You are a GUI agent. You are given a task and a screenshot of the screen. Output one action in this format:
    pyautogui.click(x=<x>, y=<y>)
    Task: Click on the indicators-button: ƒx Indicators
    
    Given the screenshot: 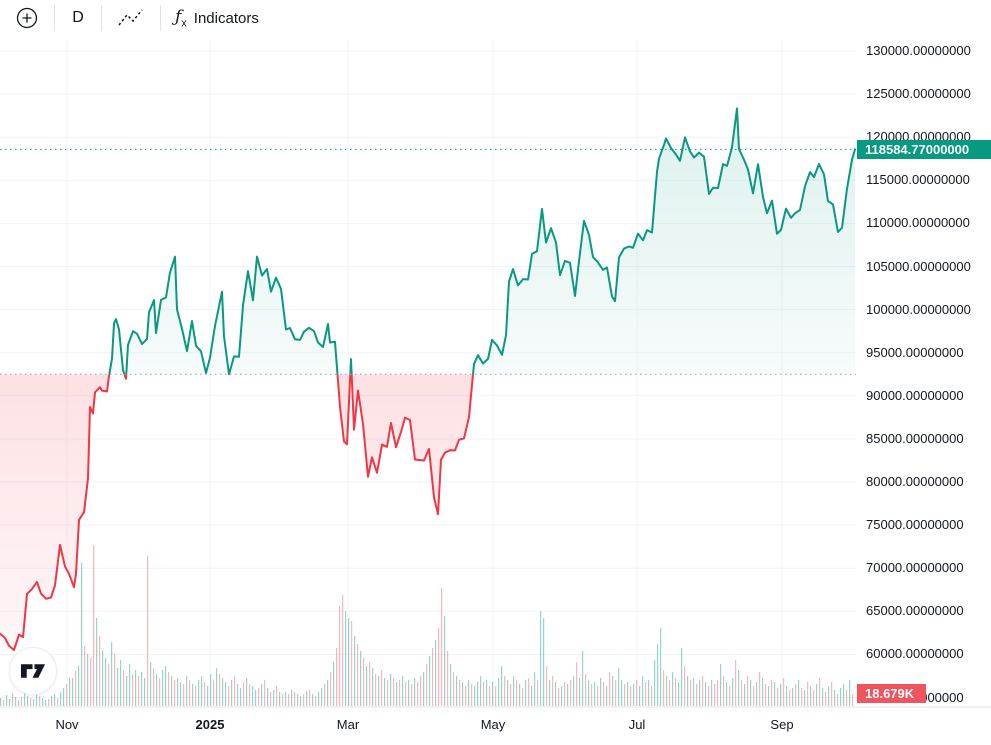 What is the action you would take?
    pyautogui.click(x=217, y=18)
    